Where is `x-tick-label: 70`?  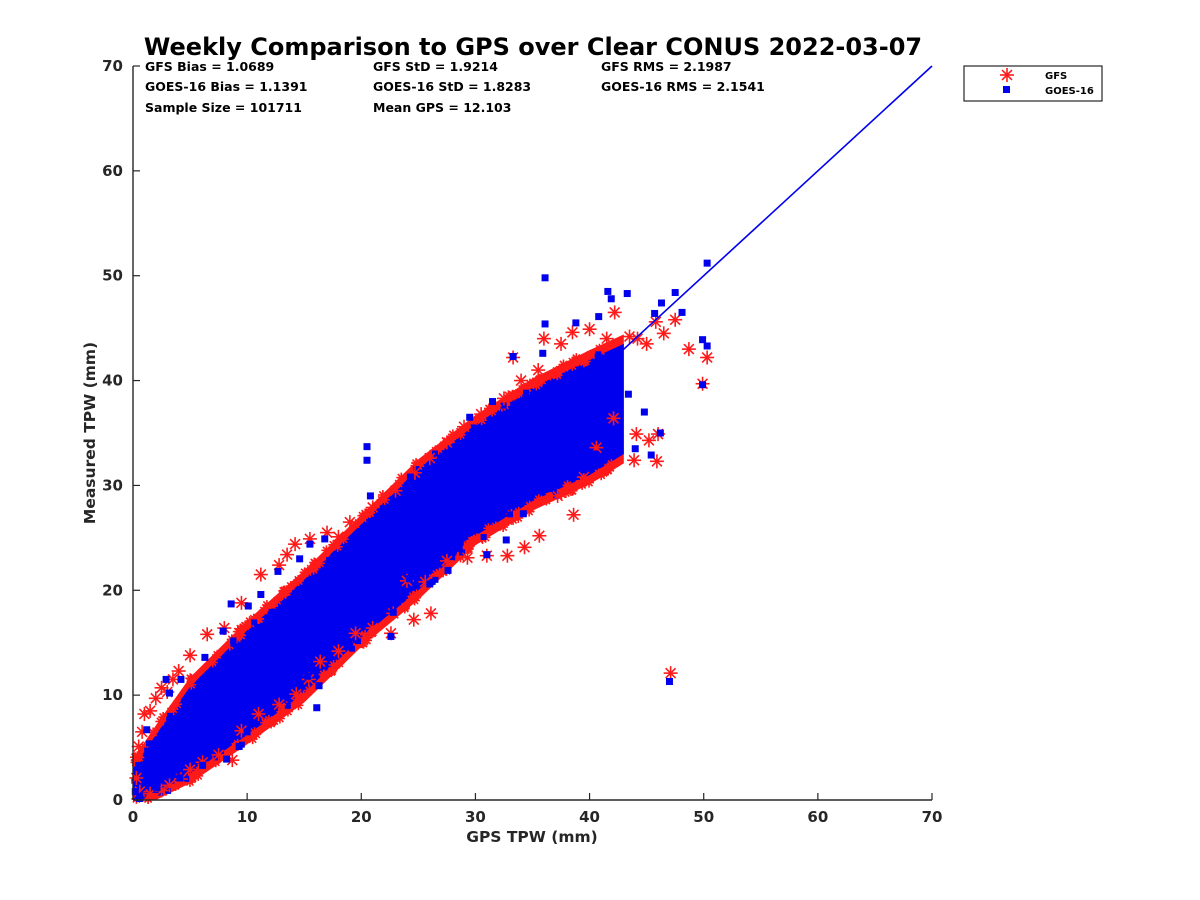
x-tick-label: 70 is located at coordinates (932, 817).